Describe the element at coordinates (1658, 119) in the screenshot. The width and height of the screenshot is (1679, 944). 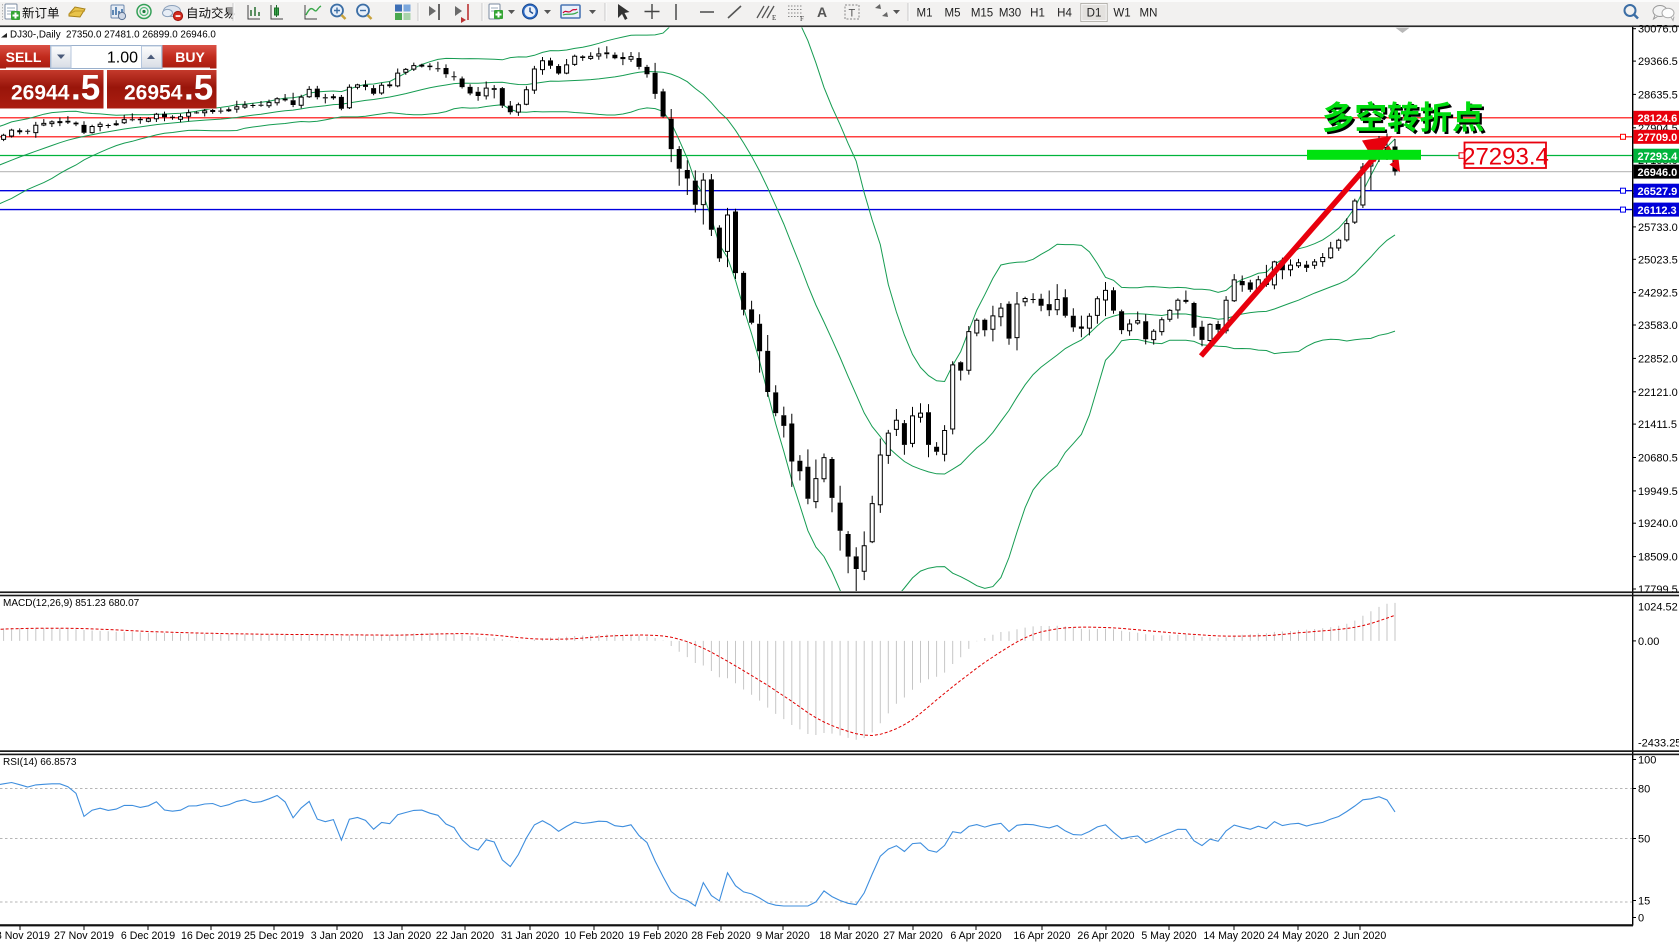
I see `svg-text: 28124.6` at that location.